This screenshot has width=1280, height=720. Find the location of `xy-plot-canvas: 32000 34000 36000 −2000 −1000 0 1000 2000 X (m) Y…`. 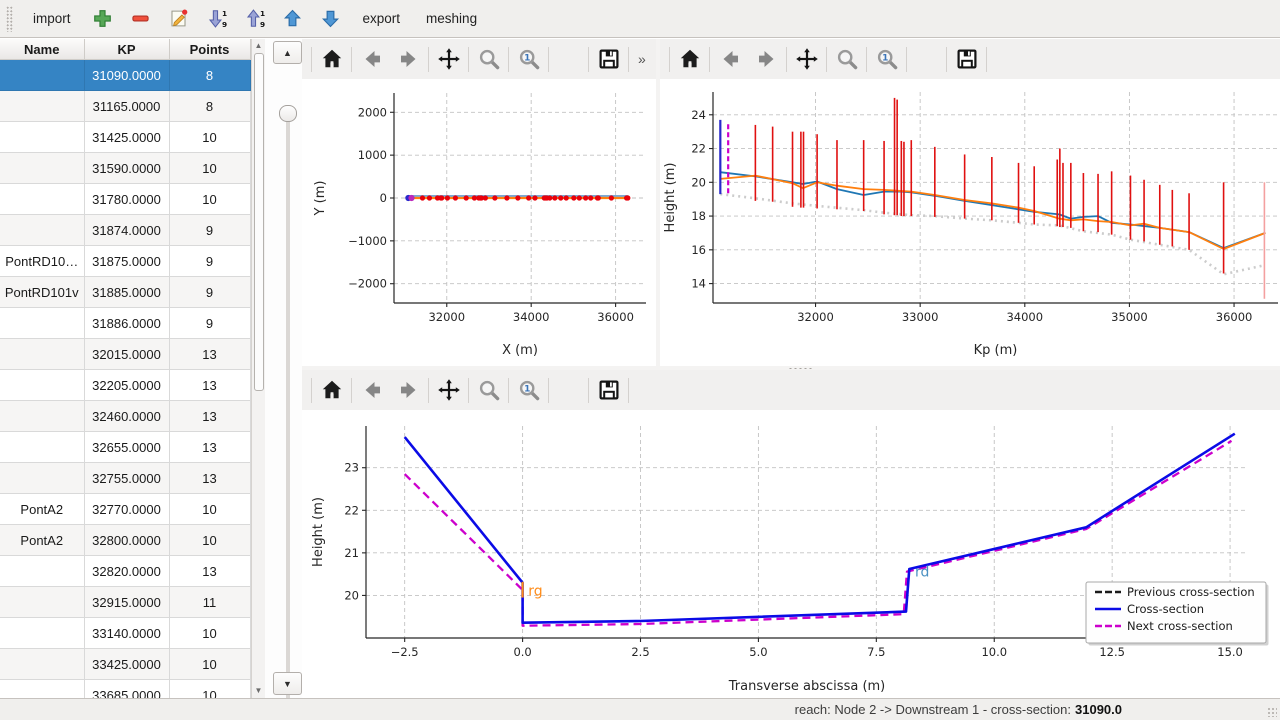

xy-plot-canvas: 32000 34000 36000 −2000 −1000 0 1000 2000 X (m) Y… is located at coordinates (479, 220).